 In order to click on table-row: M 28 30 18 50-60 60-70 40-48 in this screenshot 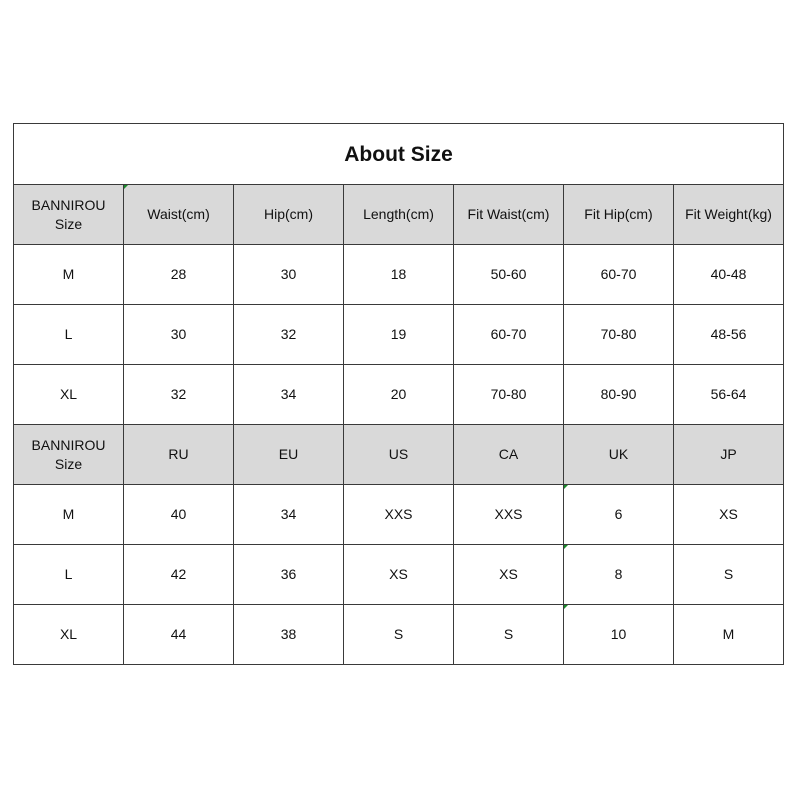, I will do `click(398, 274)`.